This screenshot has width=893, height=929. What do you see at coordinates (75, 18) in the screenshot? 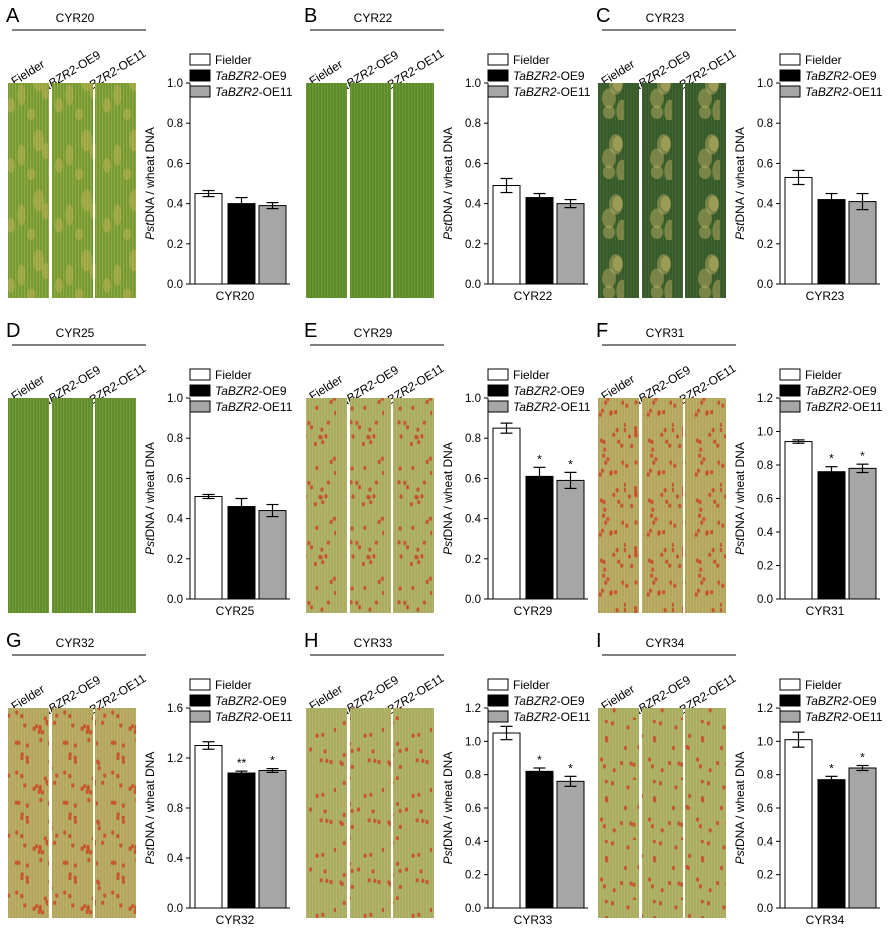
I see `leaf-strain-title: CYR20` at bounding box center [75, 18].